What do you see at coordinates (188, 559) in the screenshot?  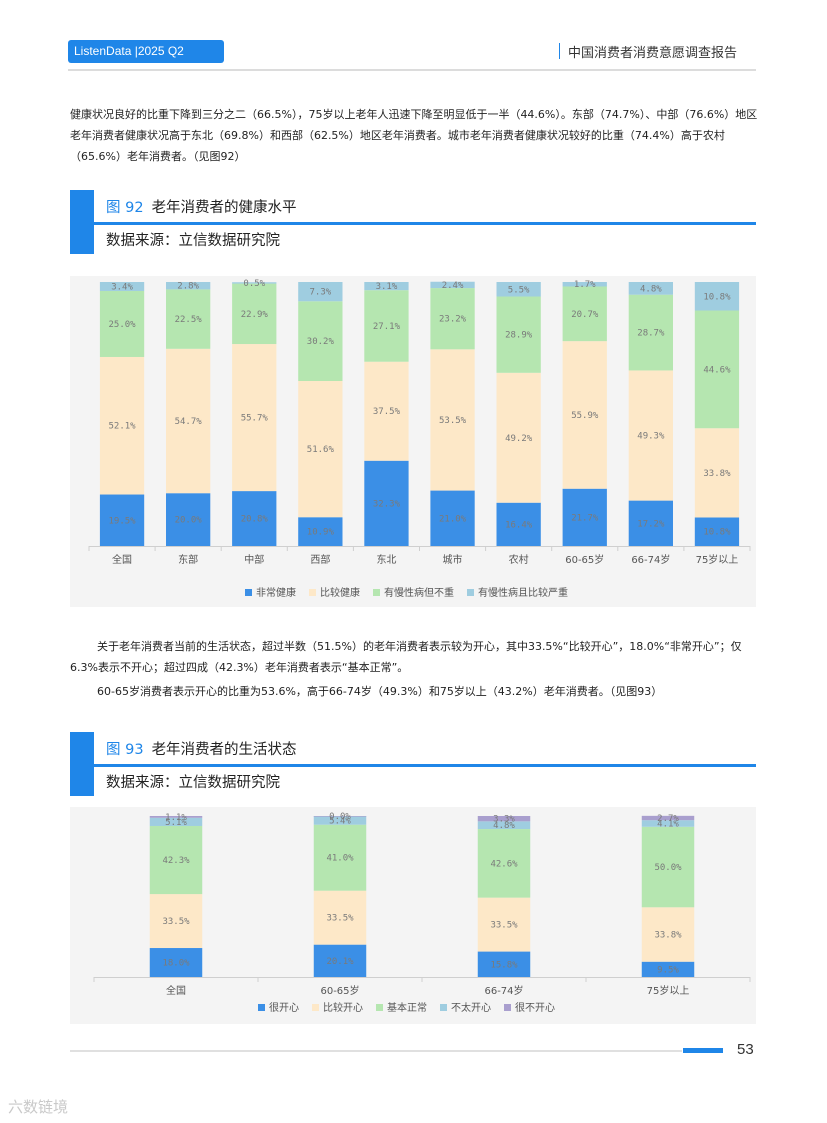 I see `category-label: 东部` at bounding box center [188, 559].